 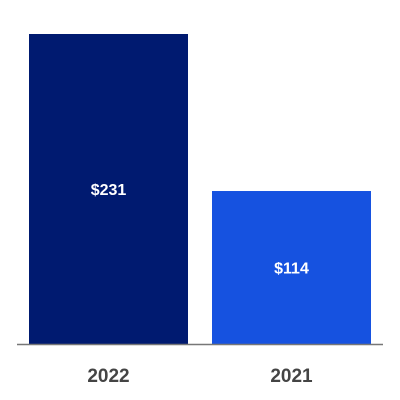 I want to click on value-label: $114, so click(x=291, y=269).